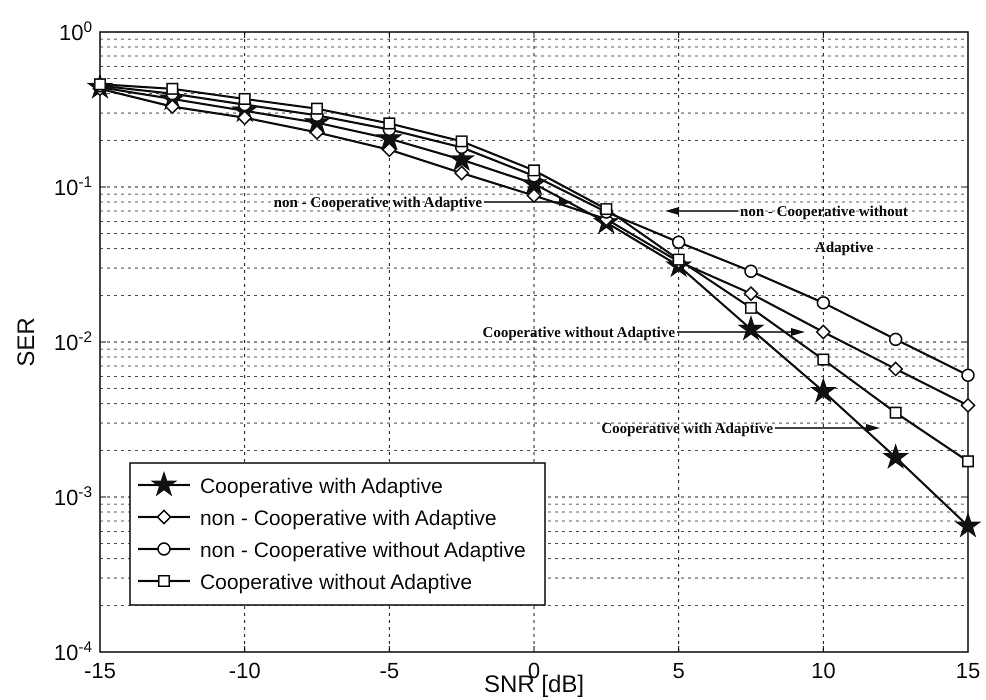 The image size is (986, 700). I want to click on x-tick-label: -5, so click(390, 670).